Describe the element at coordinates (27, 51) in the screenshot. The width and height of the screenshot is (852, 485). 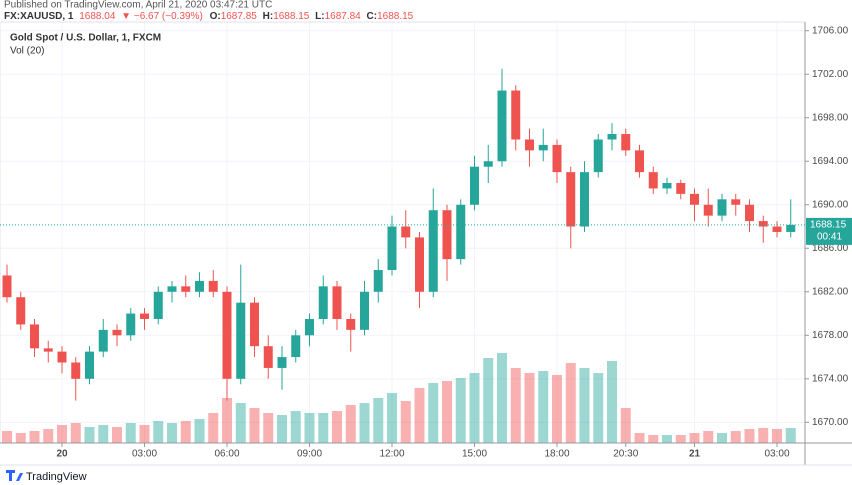
I see `volume-label: Vol (20)` at that location.